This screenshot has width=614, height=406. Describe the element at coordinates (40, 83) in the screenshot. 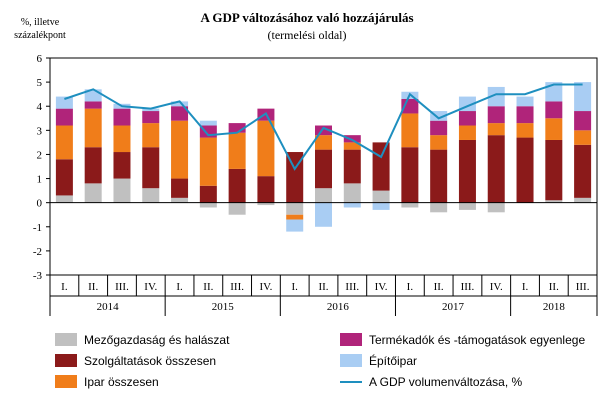

I see `y-tick-label: 5` at that location.